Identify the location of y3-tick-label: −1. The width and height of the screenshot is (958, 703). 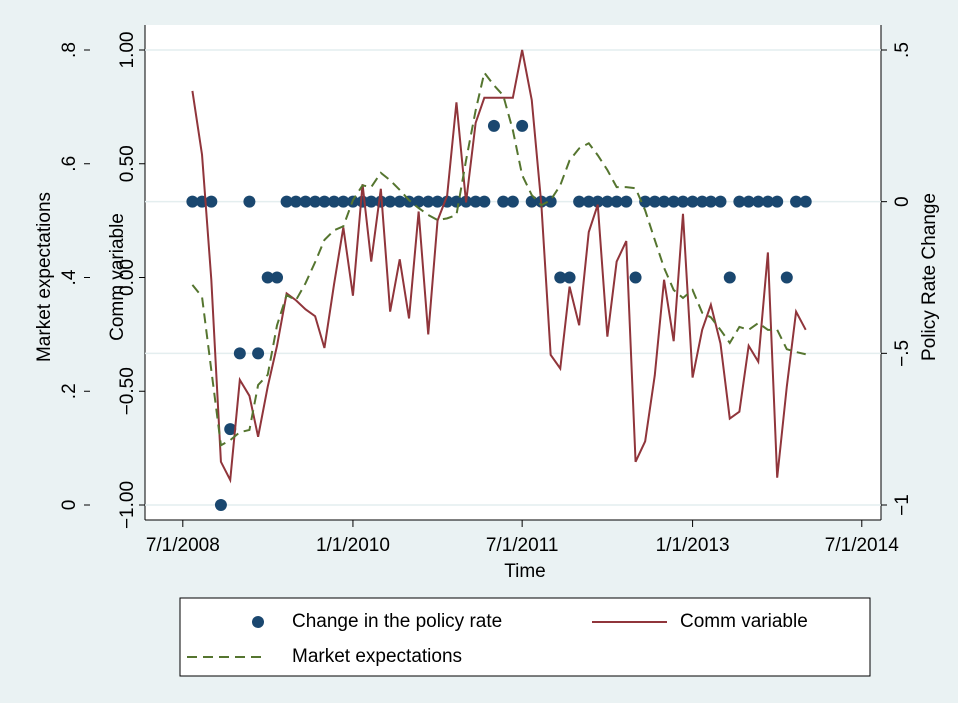
(902, 505).